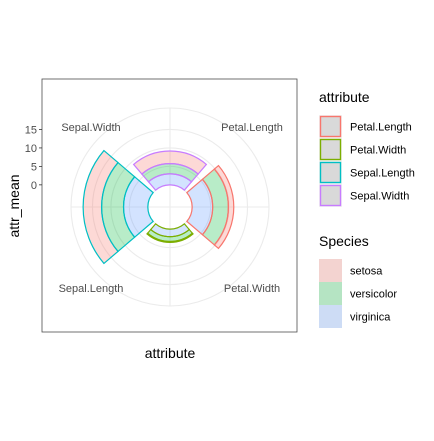 Image resolution: width=434 pixels, height=441 pixels. Describe the element at coordinates (170, 237) in the screenshot. I see `bar-petal-width-setosa` at that location.